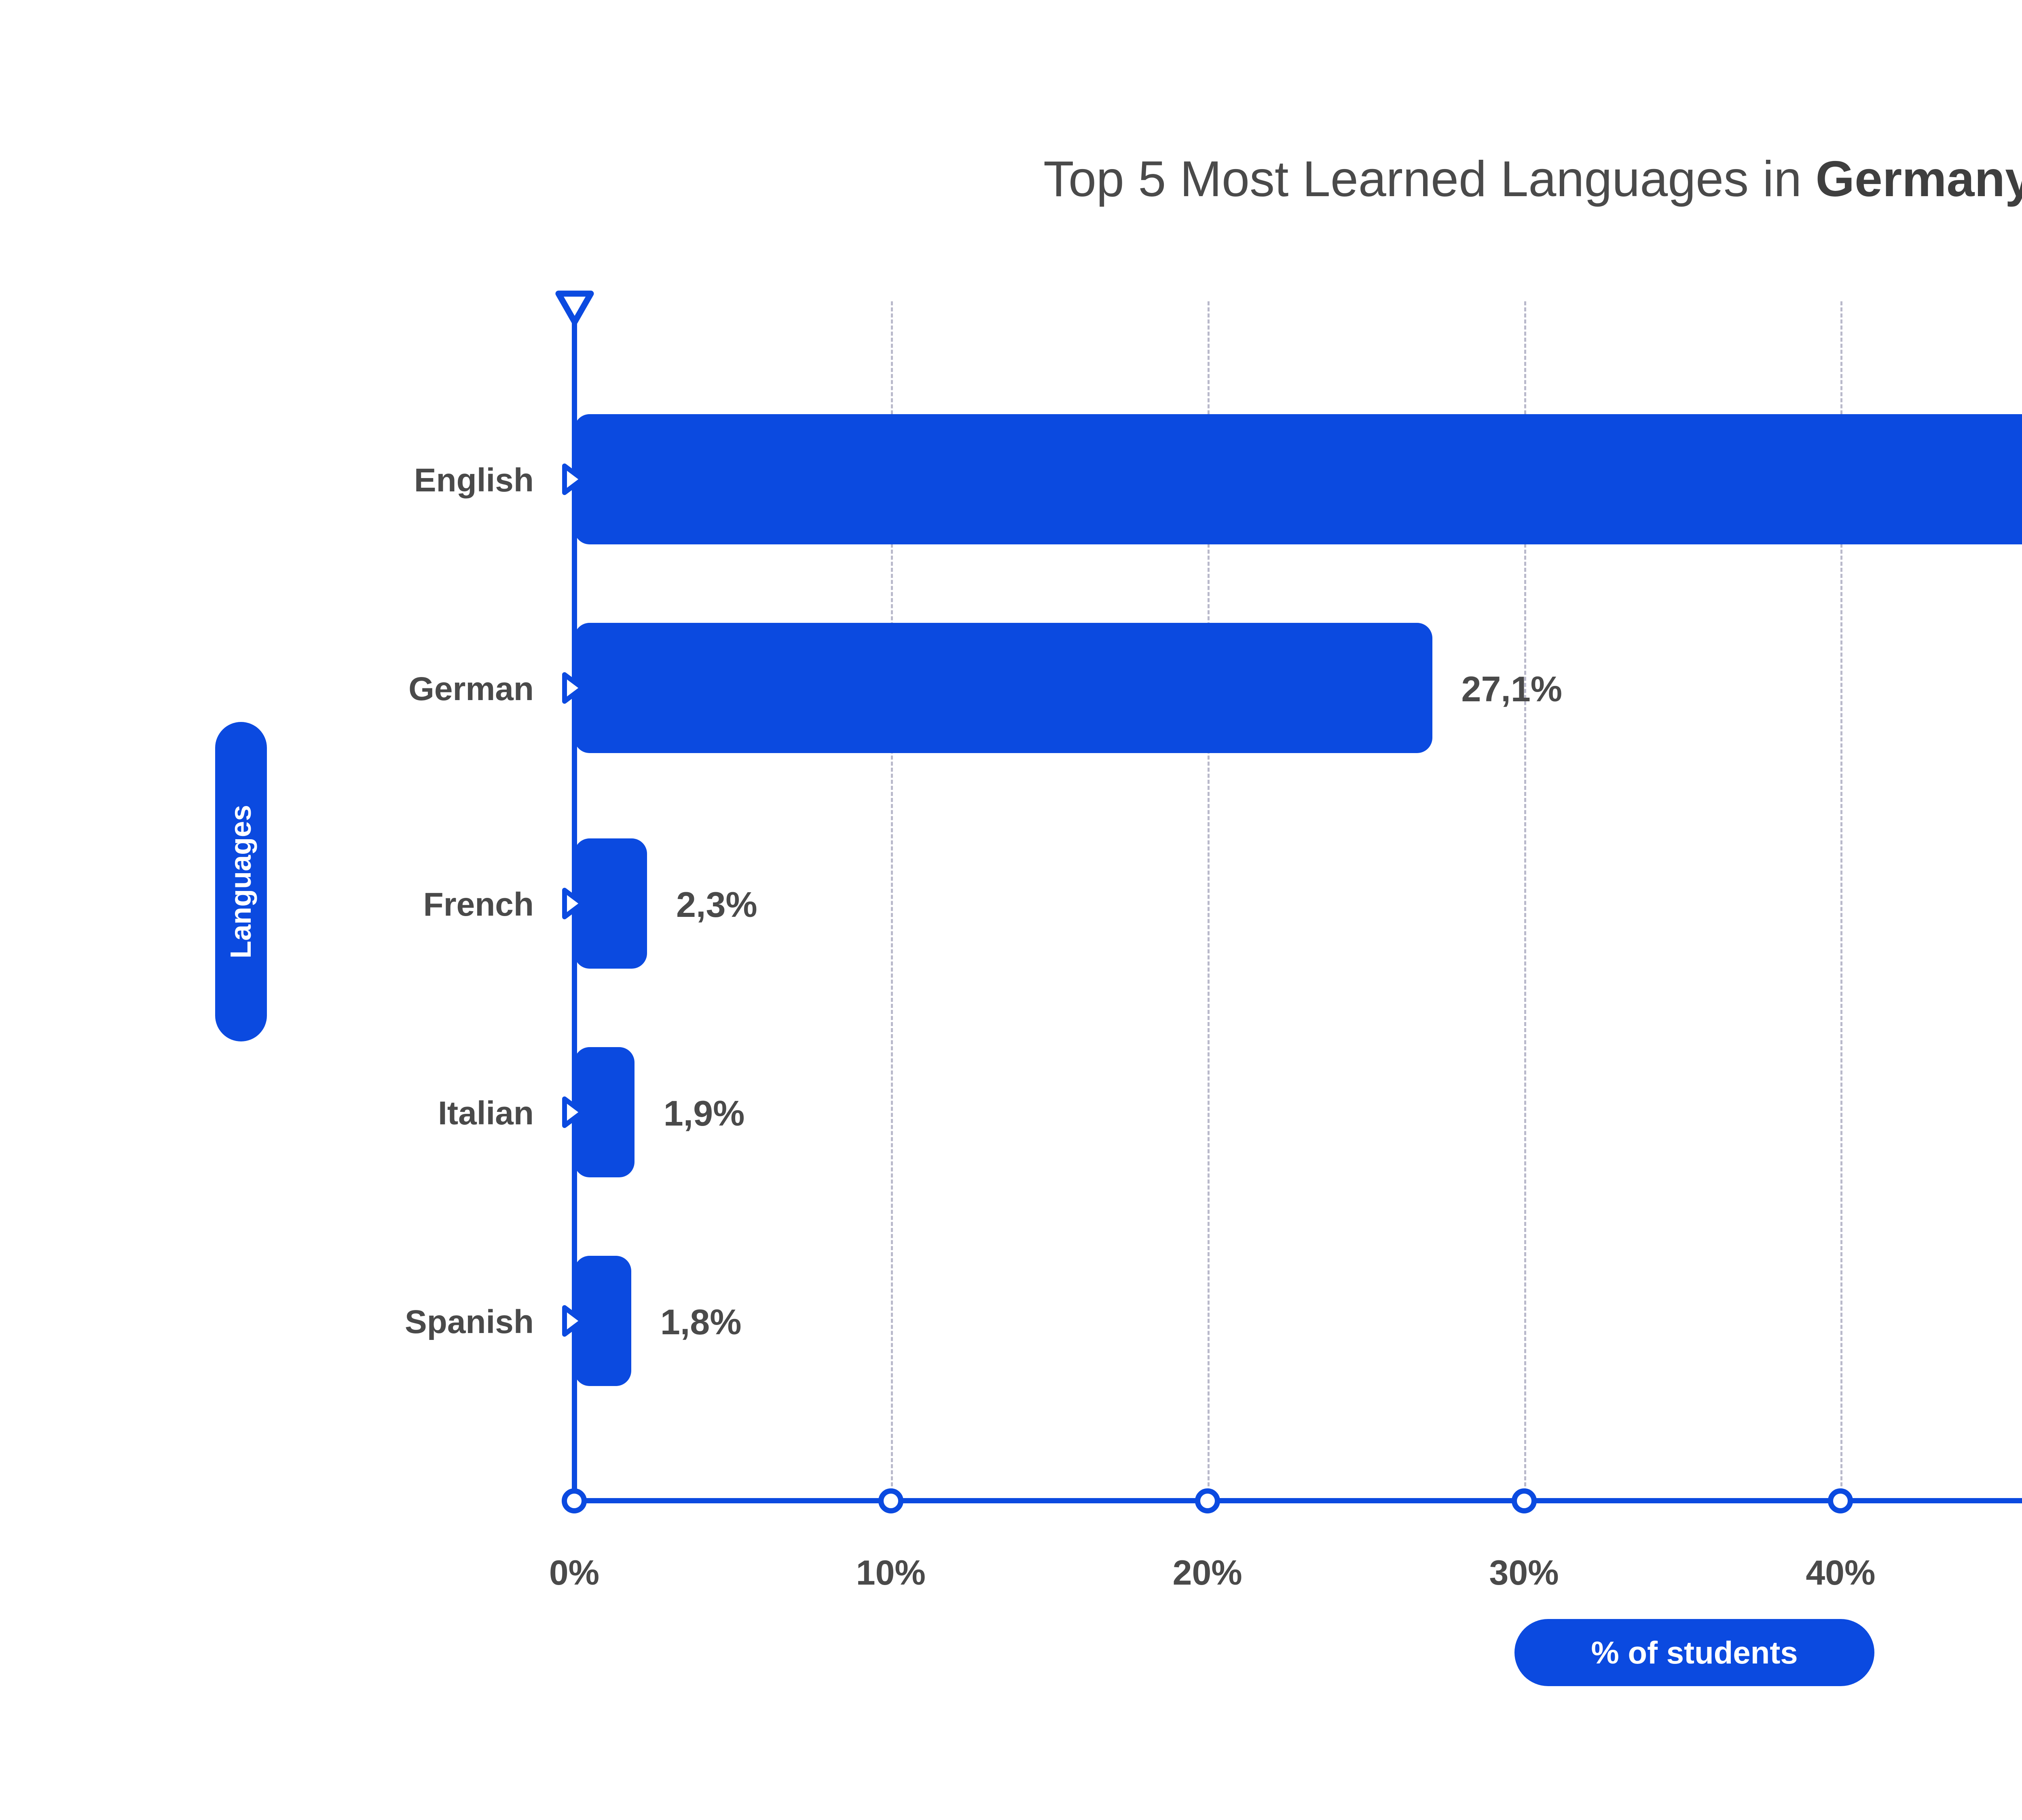 This screenshot has height=1820, width=2022. Describe the element at coordinates (716, 905) in the screenshot. I see `bar-value-label: 2,3%` at that location.